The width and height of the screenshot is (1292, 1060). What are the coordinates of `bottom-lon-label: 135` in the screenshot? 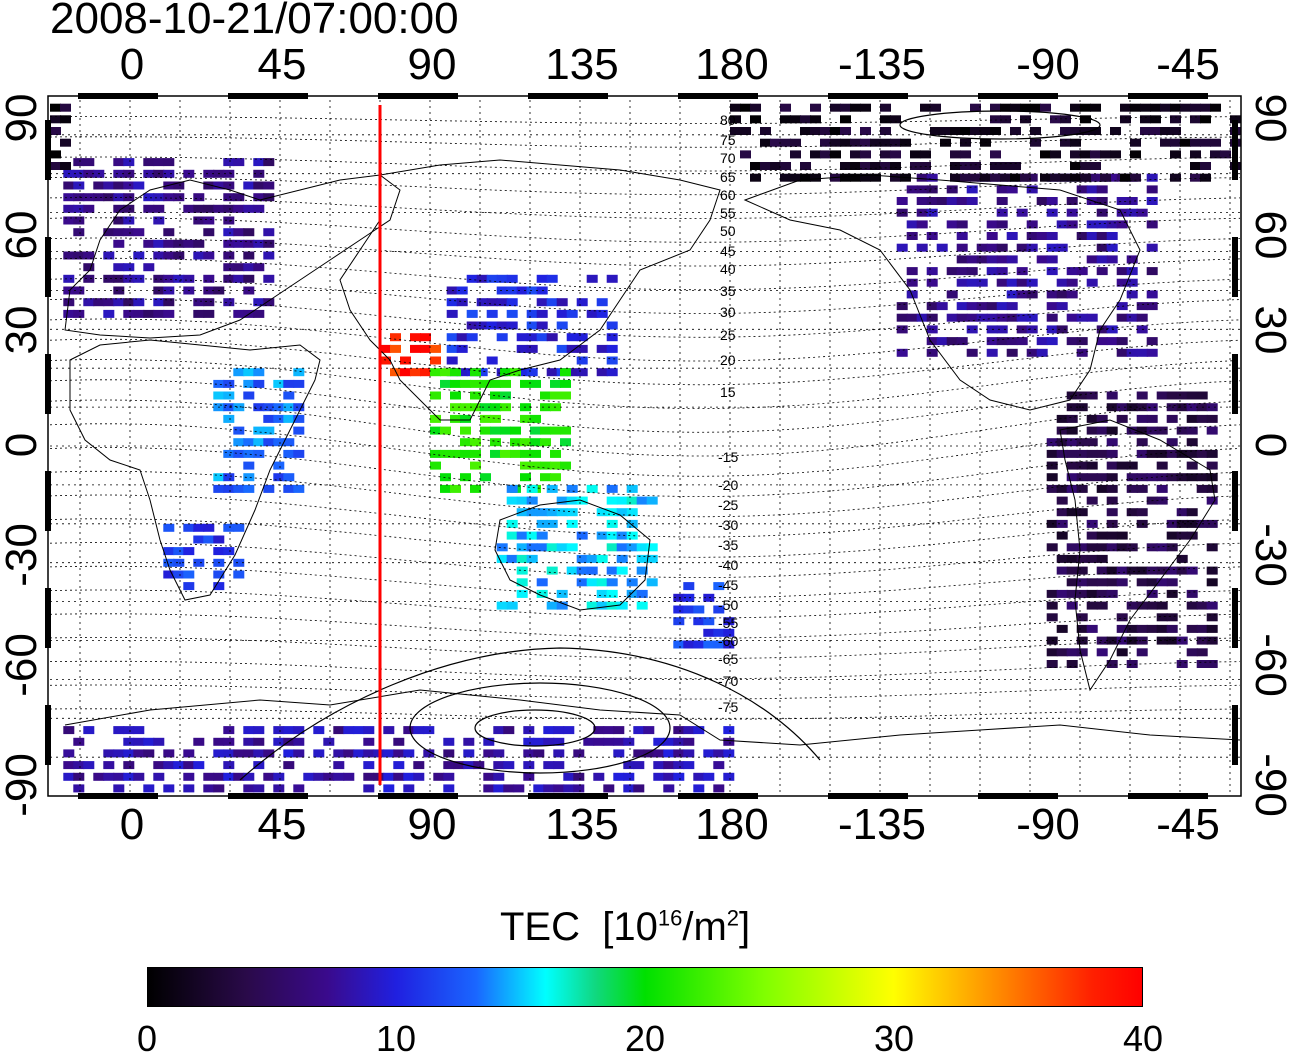 It's located at (582, 824).